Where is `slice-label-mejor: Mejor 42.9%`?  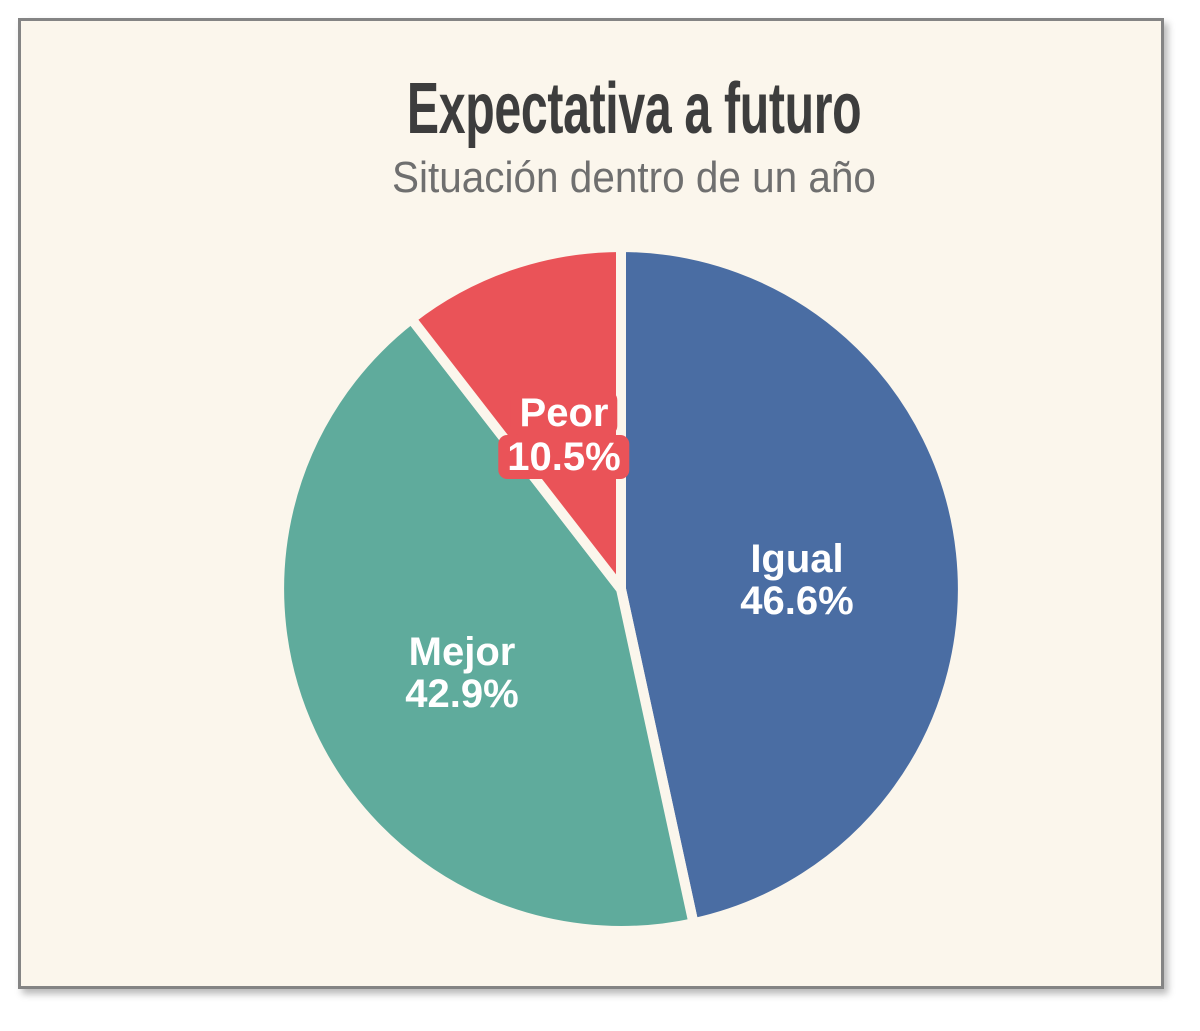
slice-label-mejor: Mejor 42.9% is located at coordinates (461, 673).